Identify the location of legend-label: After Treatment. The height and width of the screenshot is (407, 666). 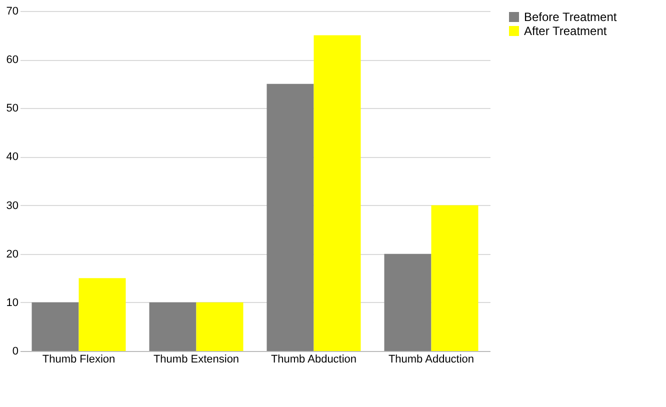
(566, 31).